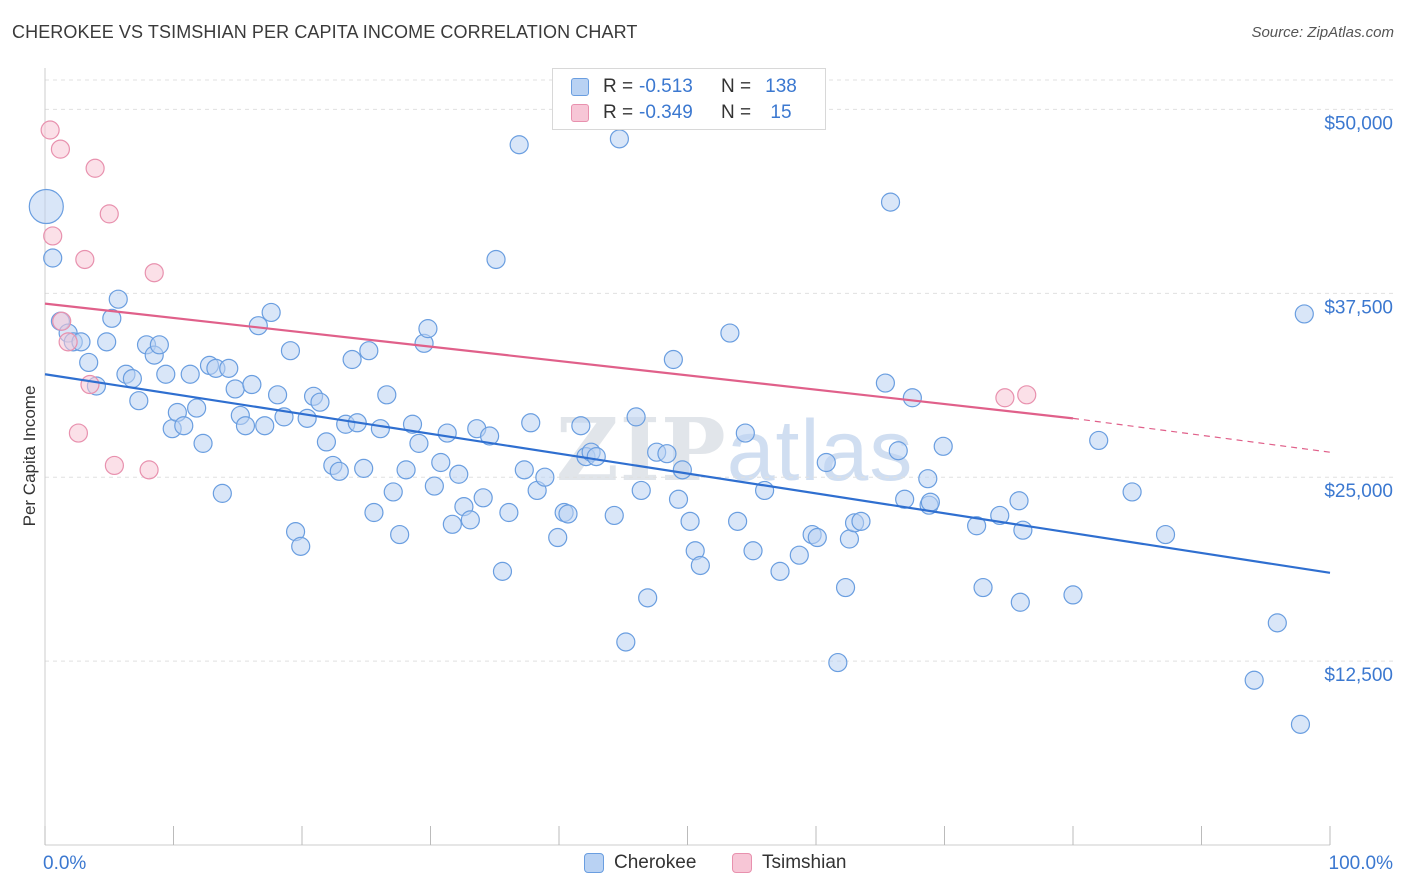 This screenshot has height=892, width=1406. Describe the element at coordinates (820, 451) in the screenshot. I see `watermark-atlas: atlas` at that location.